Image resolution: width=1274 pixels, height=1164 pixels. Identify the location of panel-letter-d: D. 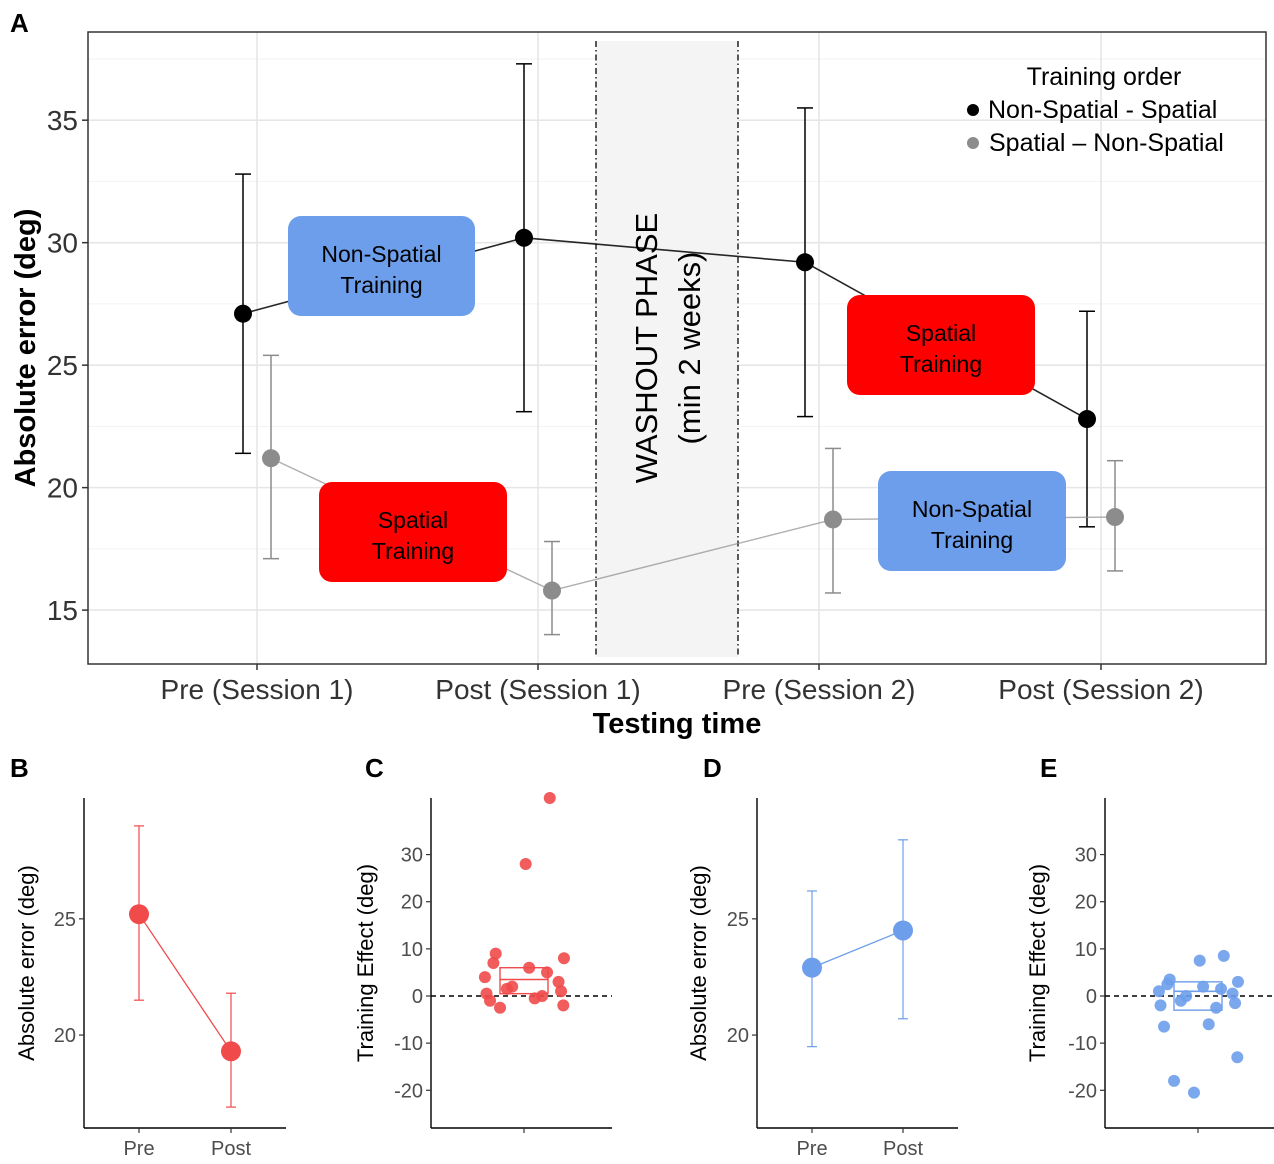
(712, 768).